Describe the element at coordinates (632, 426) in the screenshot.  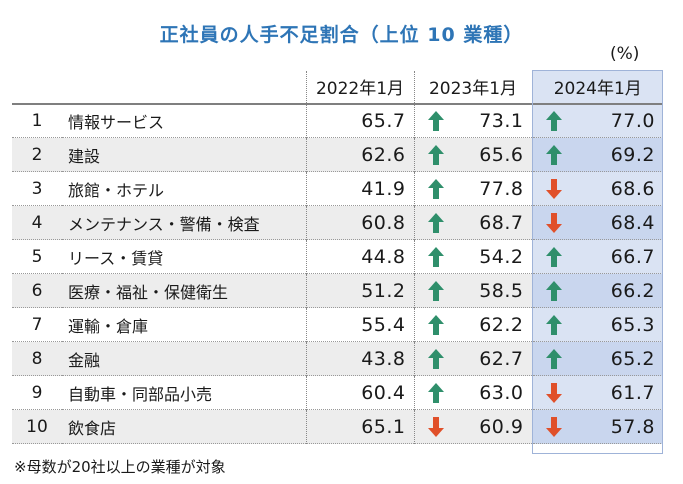
I see `value-2024: 57.8` at that location.